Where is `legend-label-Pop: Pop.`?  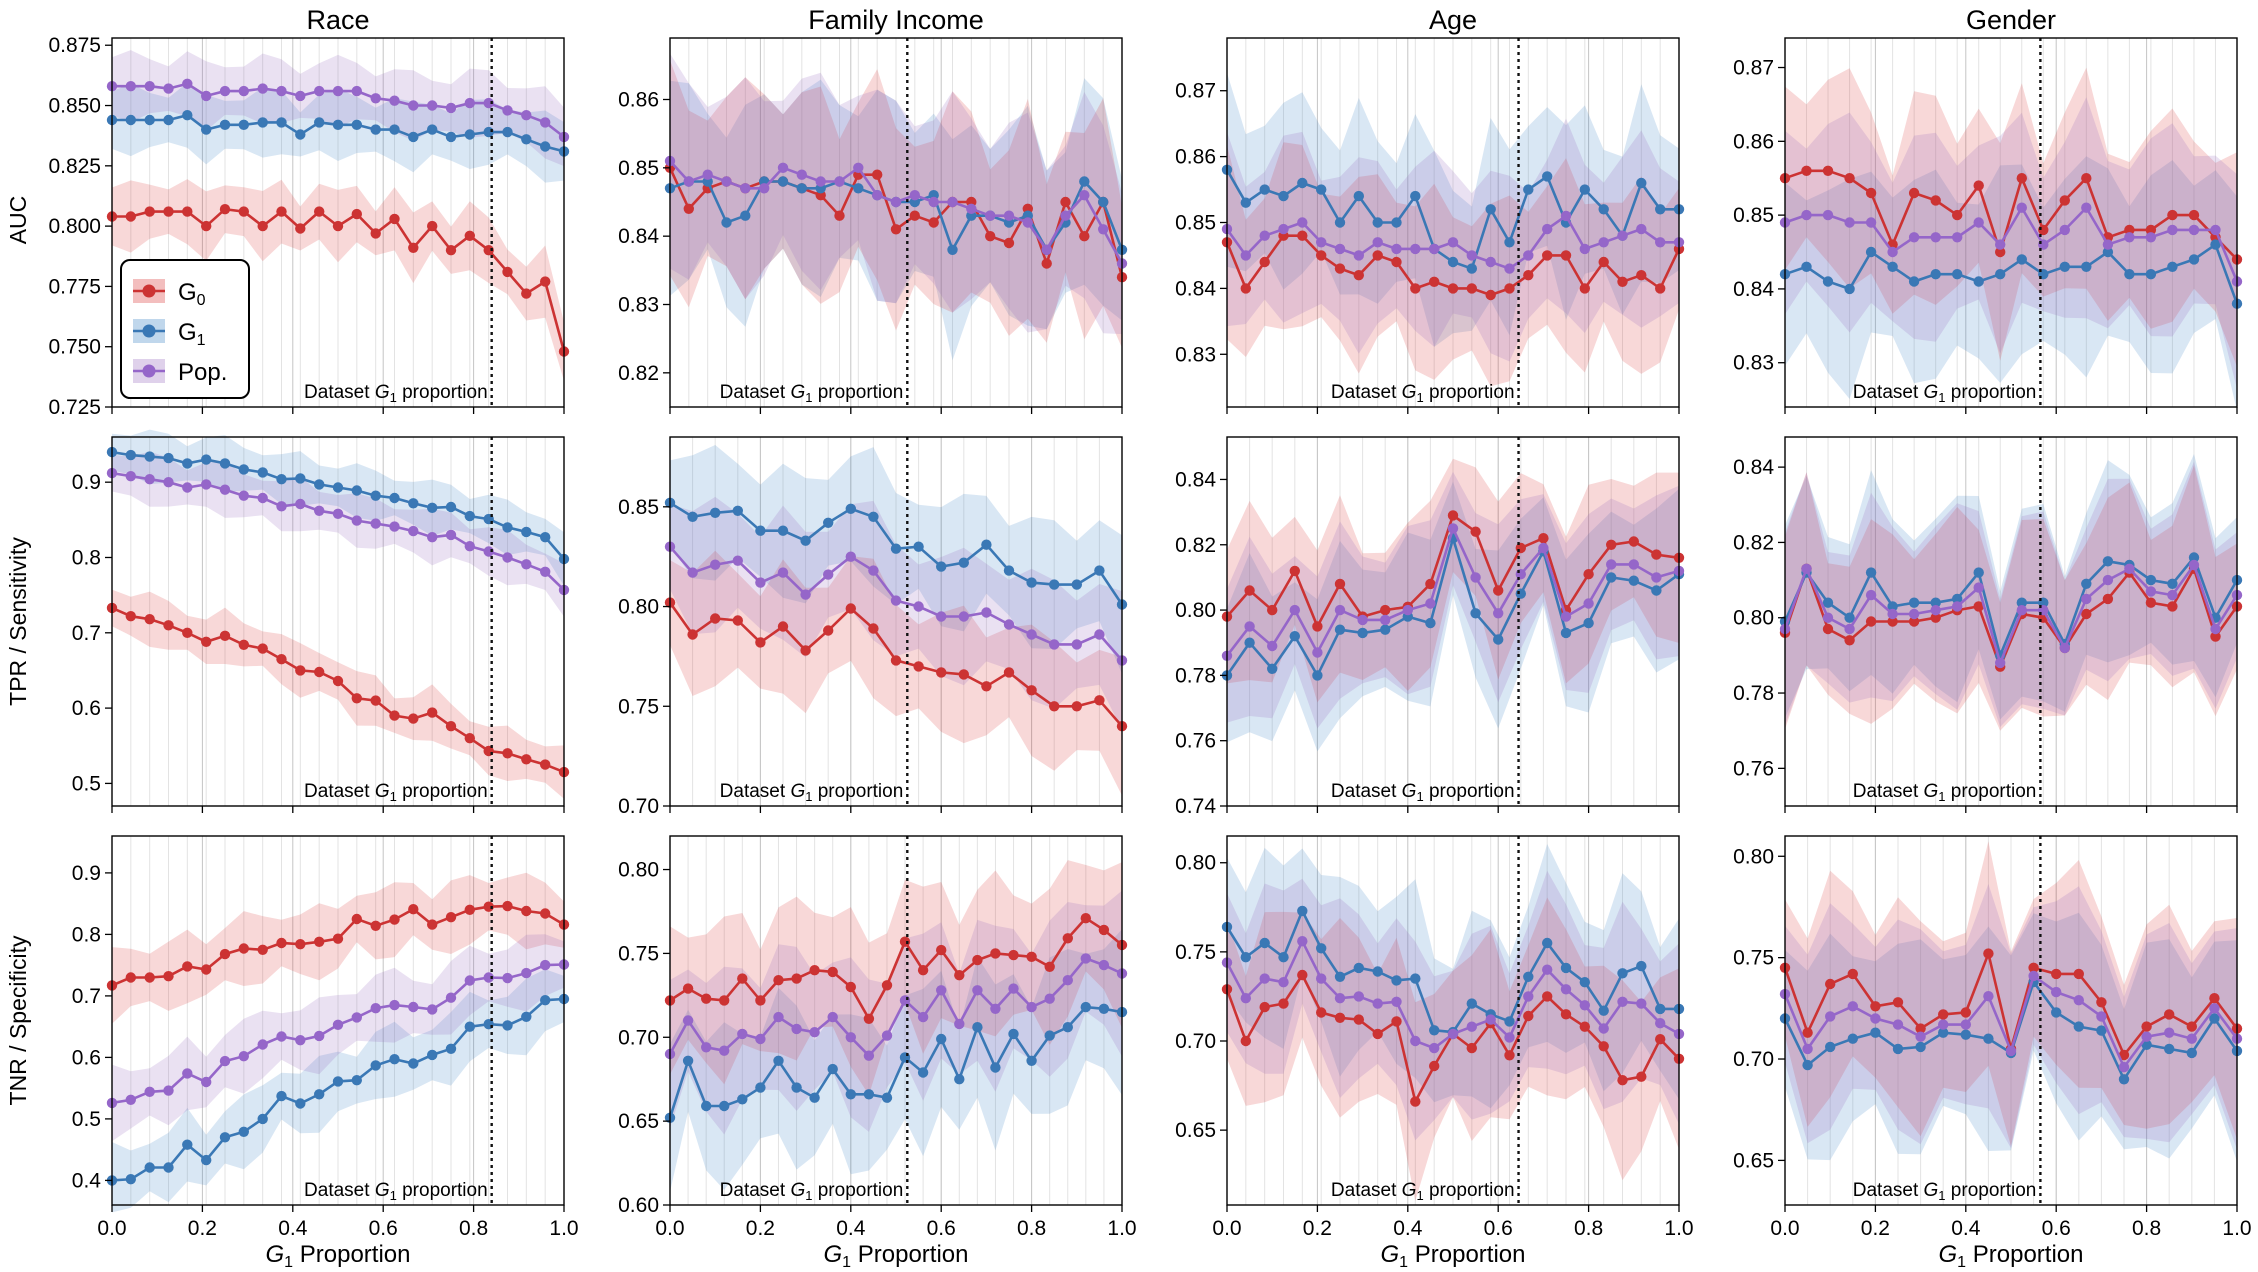 legend-label-Pop: Pop. is located at coordinates (202, 372).